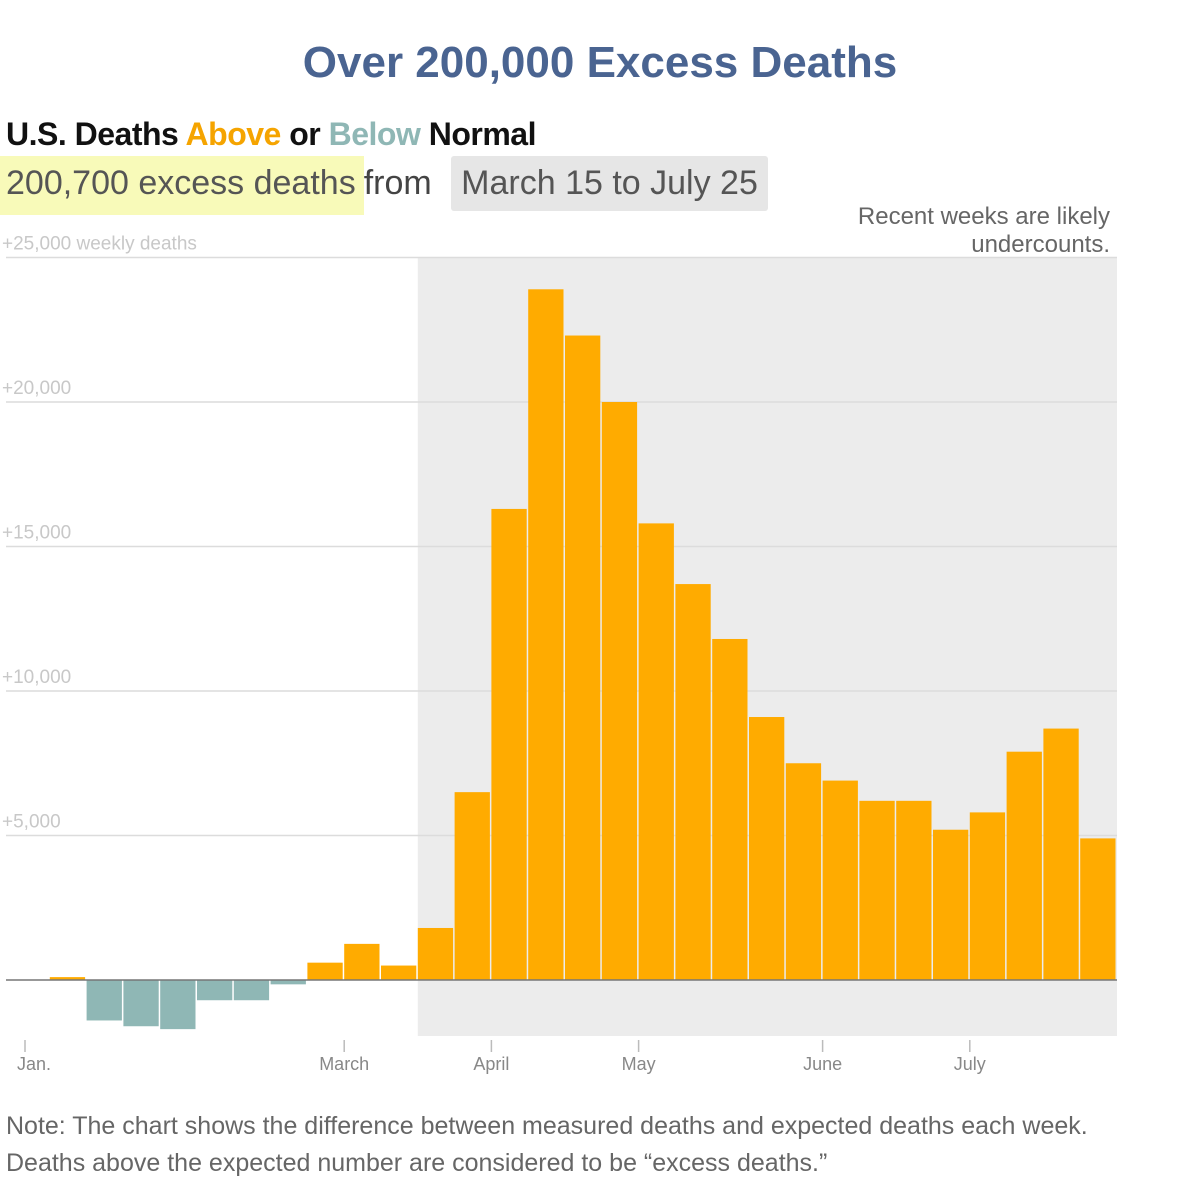 The height and width of the screenshot is (1200, 1200). What do you see at coordinates (96, 134) in the screenshot?
I see `subtitle-part1: U.S. Deaths` at bounding box center [96, 134].